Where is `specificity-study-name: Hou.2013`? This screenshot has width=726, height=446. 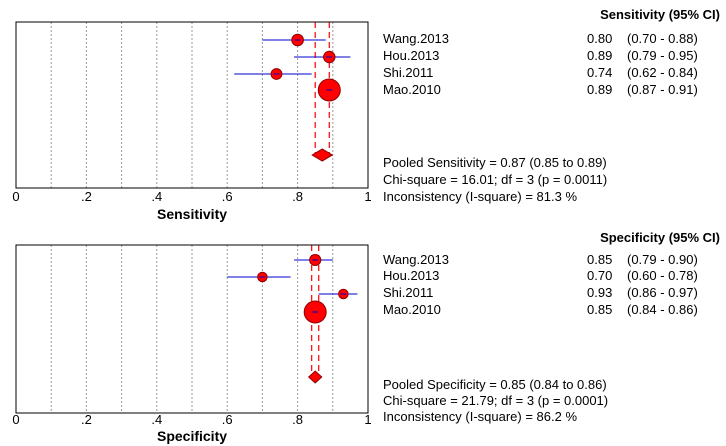
specificity-study-name: Hou.2013 is located at coordinates (411, 275).